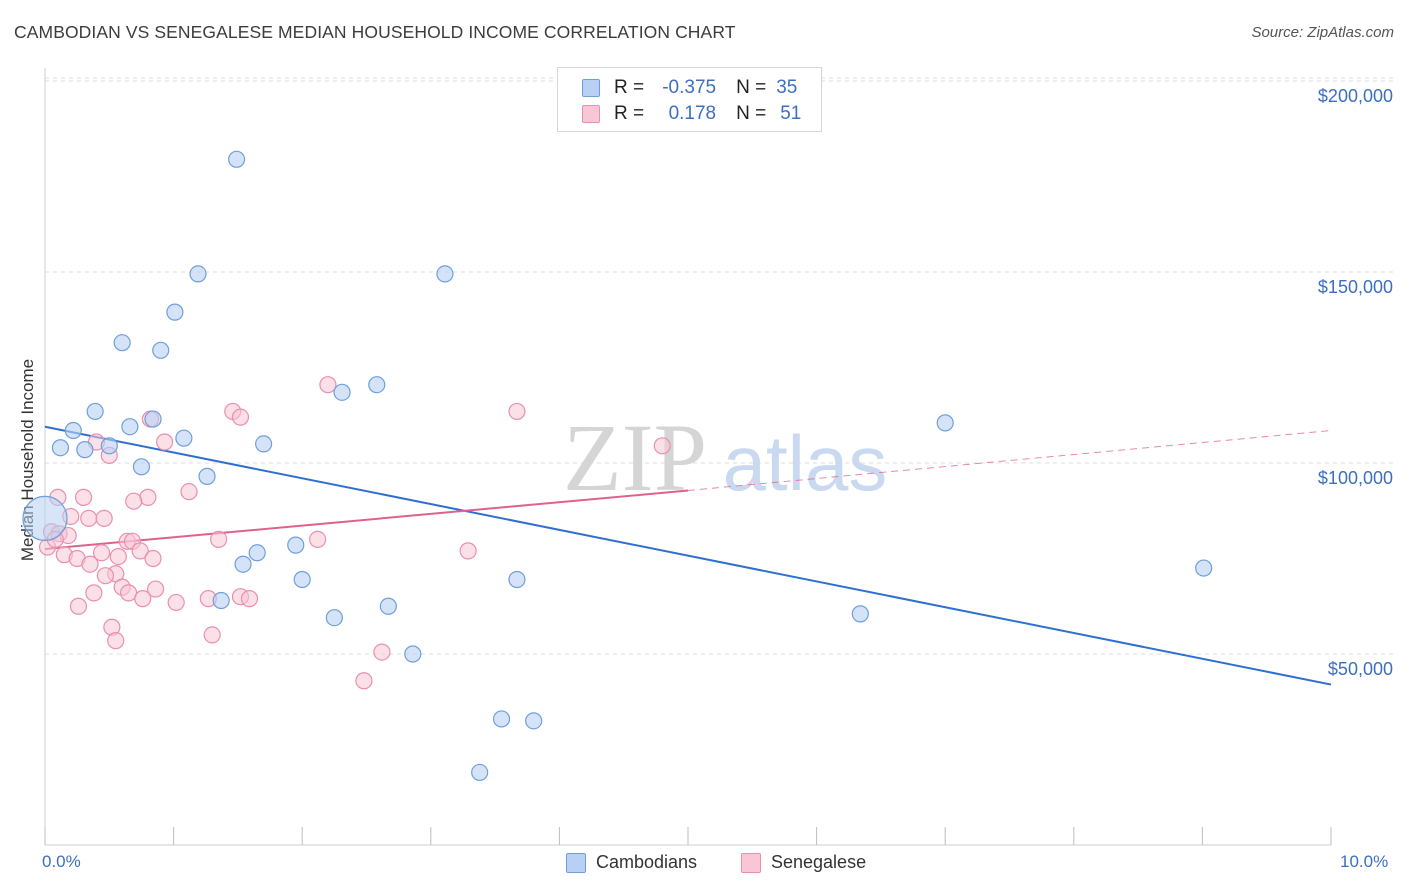 This screenshot has width=1406, height=892. Describe the element at coordinates (1355, 287) in the screenshot. I see `y-tick-150000: $150,000` at that location.